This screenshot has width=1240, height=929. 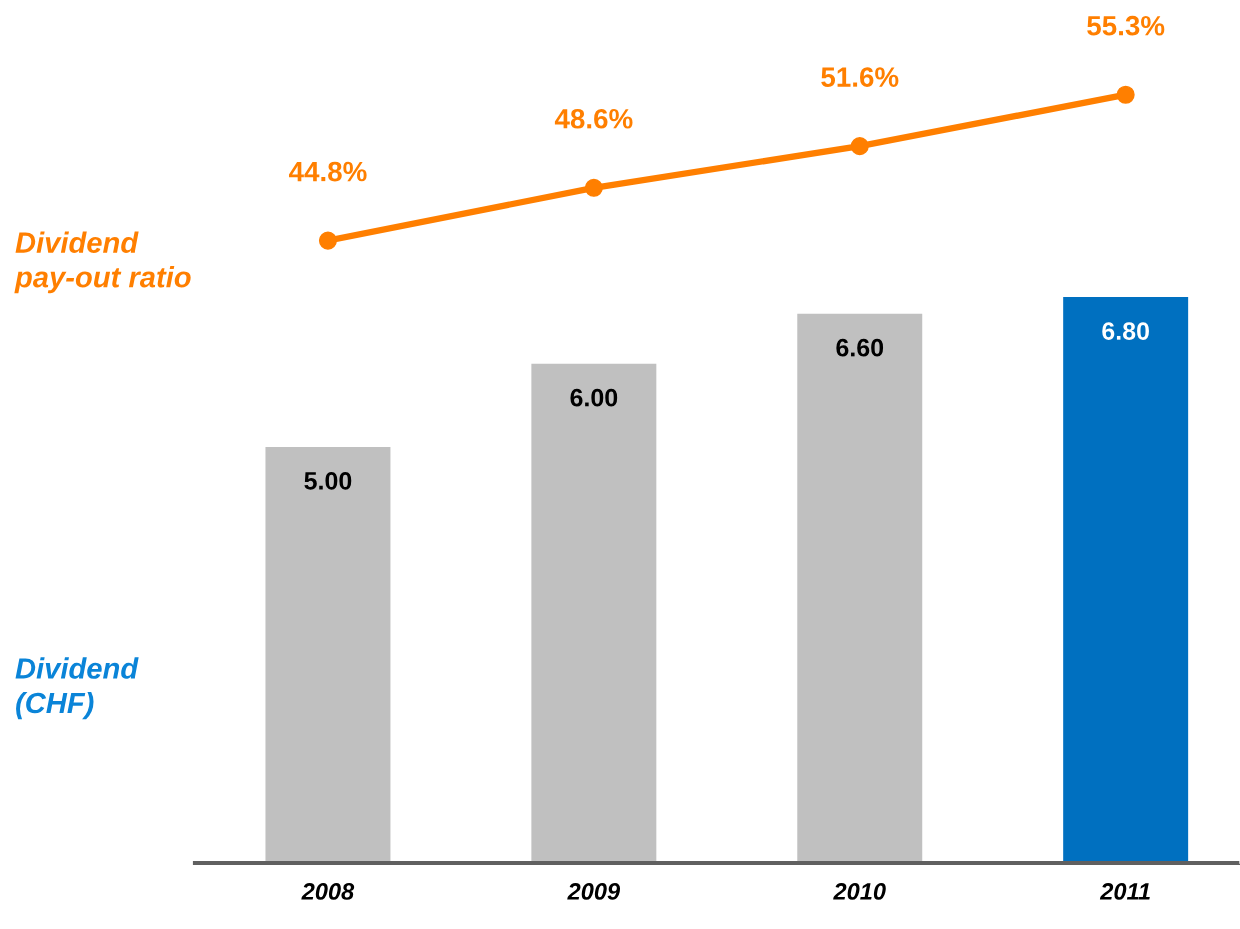 I want to click on data-label: 6.60, so click(x=860, y=347).